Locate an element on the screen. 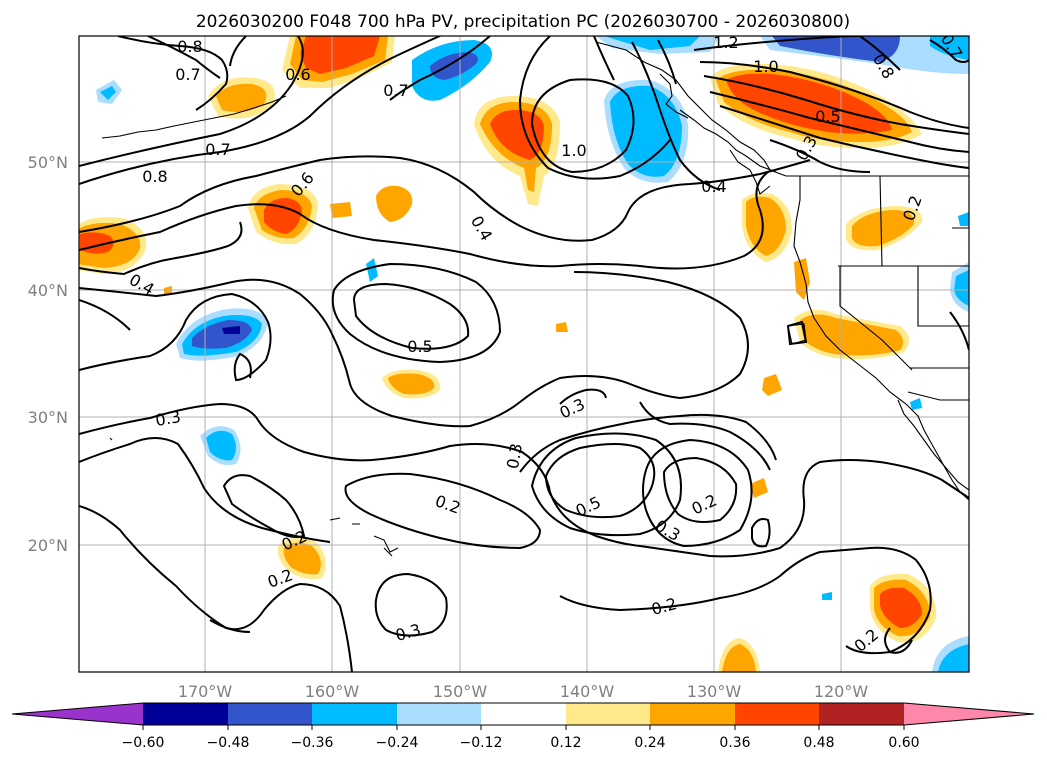  colorbar-tick-label: 0.36 is located at coordinates (734, 743).